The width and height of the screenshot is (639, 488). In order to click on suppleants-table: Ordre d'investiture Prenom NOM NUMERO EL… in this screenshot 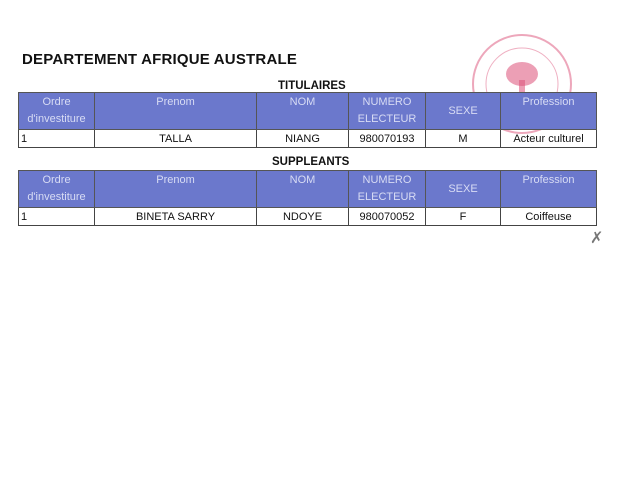, I will do `click(307, 198)`.